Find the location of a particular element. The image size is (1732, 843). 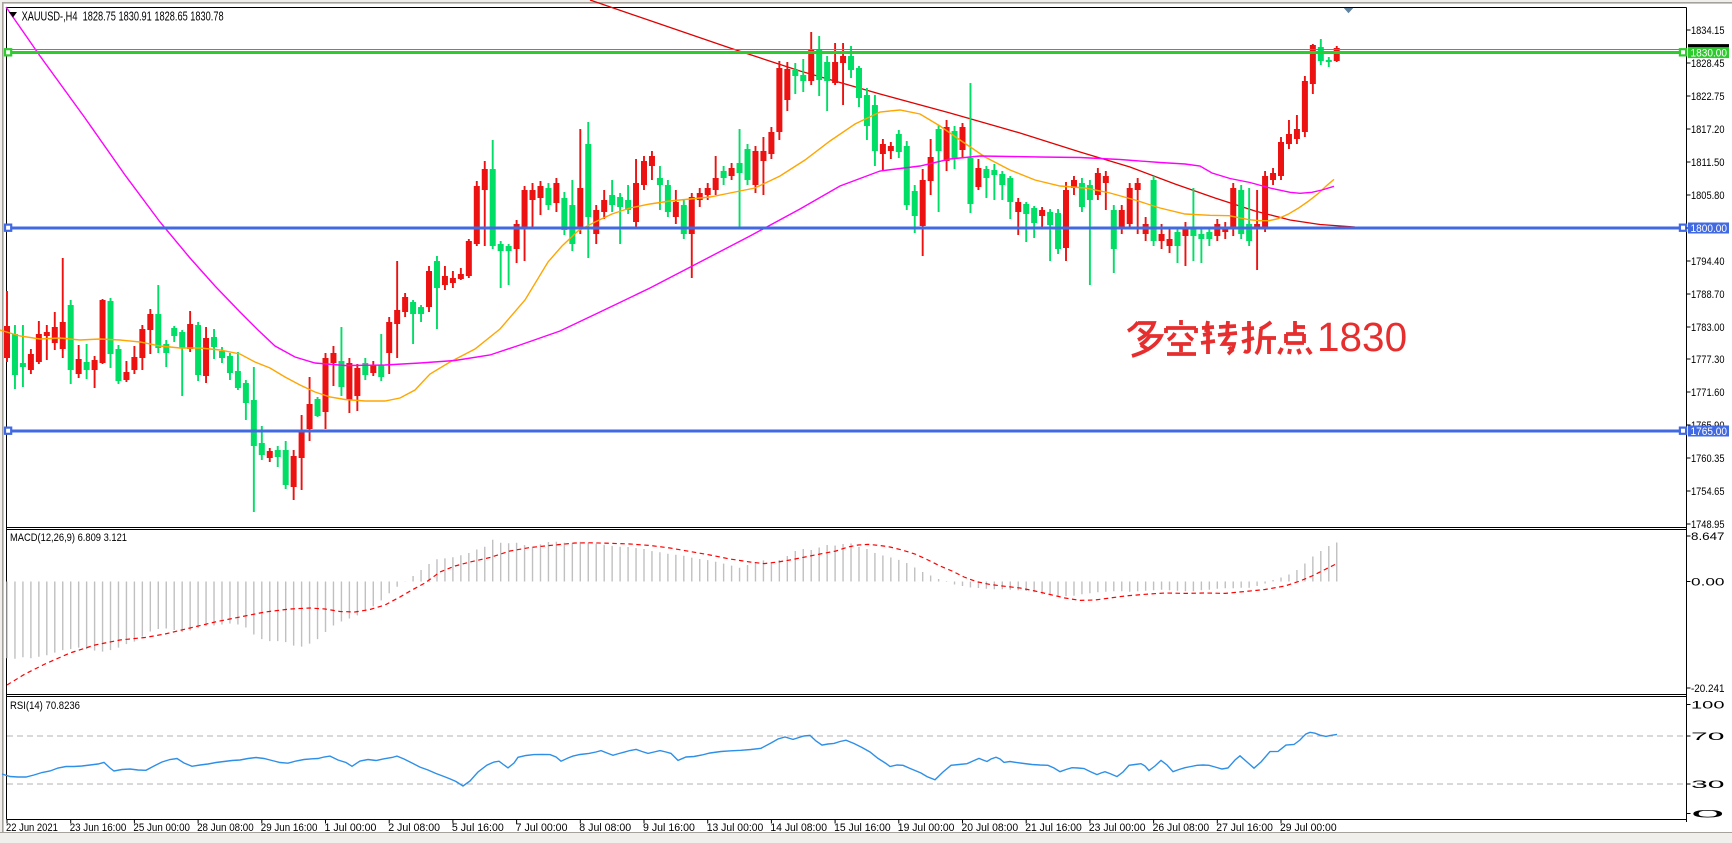

svg-text: 23 Jul 00:00 is located at coordinates (1117, 828).